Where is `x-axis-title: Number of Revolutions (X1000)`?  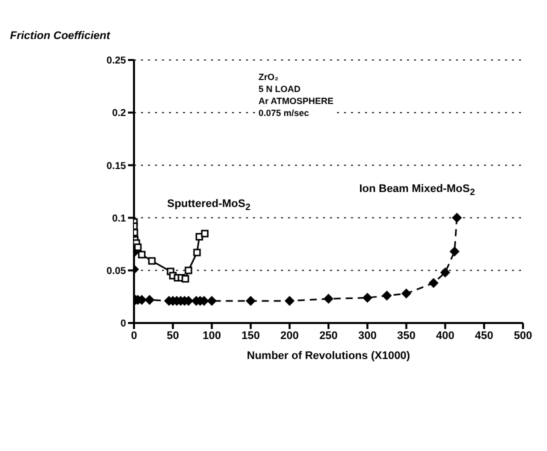
x-axis-title: Number of Revolutions (X1000) is located at coordinates (328, 356).